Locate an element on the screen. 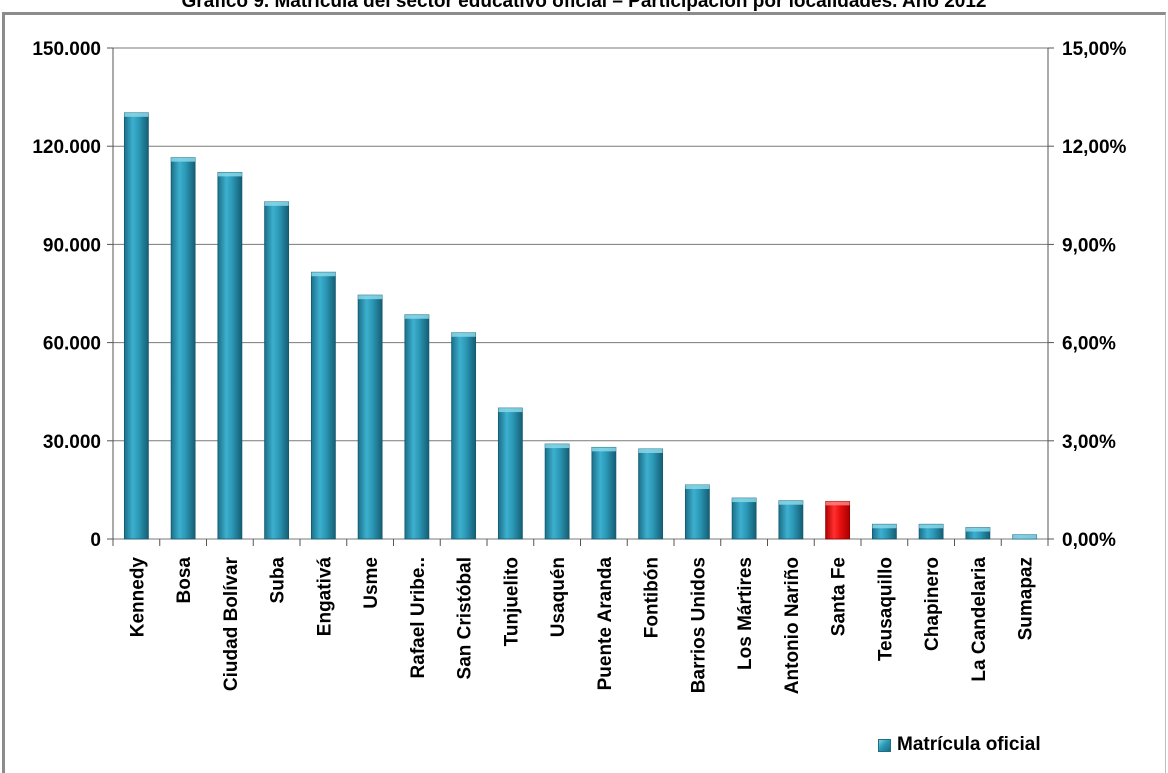 Image resolution: width=1168 pixels, height=773 pixels. x-tick-label: Usaquén is located at coordinates (558, 597).